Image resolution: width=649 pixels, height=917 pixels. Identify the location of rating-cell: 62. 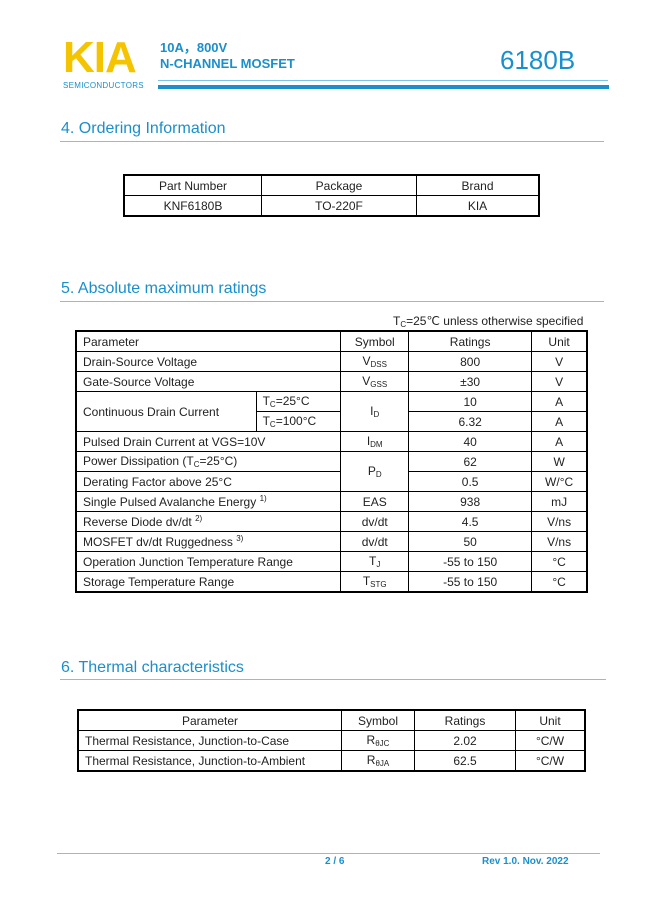
(470, 461).